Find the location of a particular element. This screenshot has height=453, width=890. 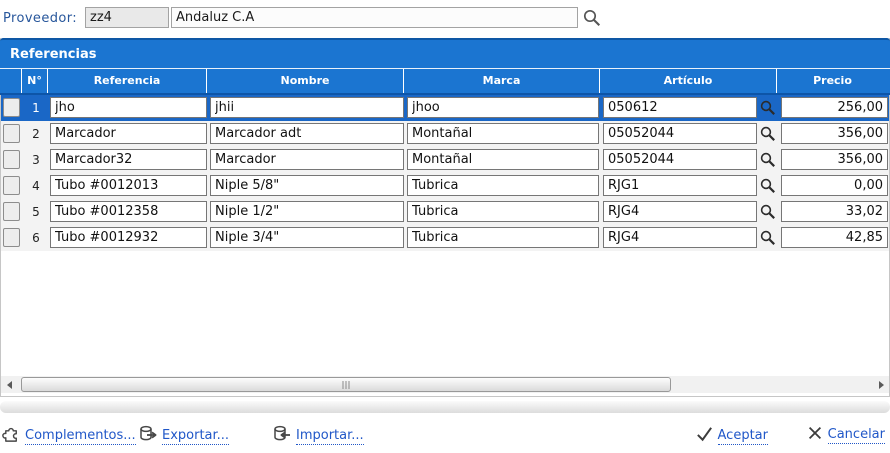

left-arrow-icon is located at coordinates (9, 385).